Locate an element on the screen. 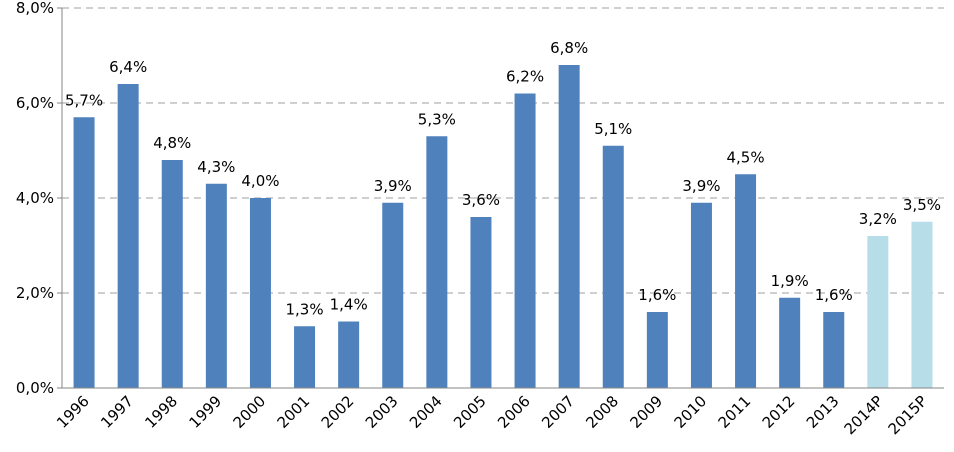 The width and height of the screenshot is (954, 452). data-label-2005: 3,6% is located at coordinates (481, 200).